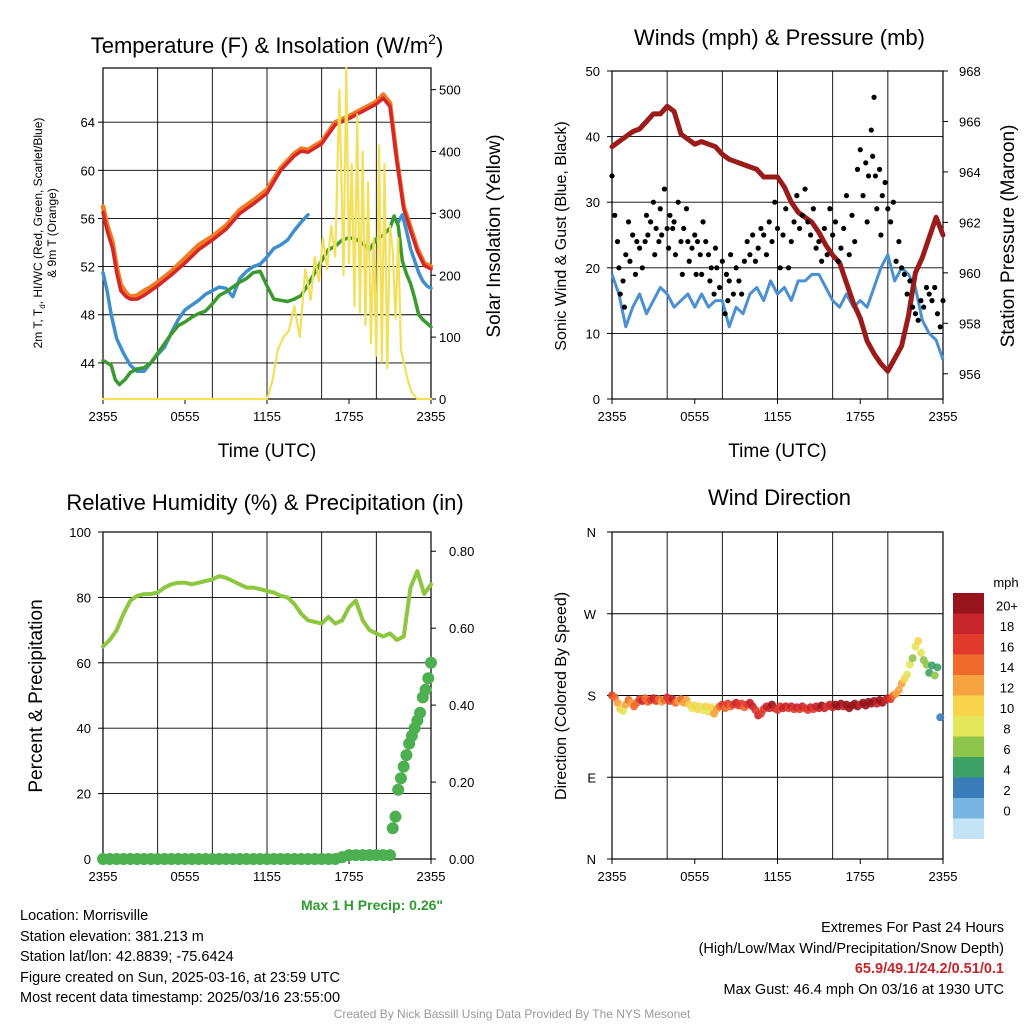 Image resolution: width=1024 pixels, height=1024 pixels. Describe the element at coordinates (1005, 582) in the screenshot. I see `colorbar-title: mph` at that location.